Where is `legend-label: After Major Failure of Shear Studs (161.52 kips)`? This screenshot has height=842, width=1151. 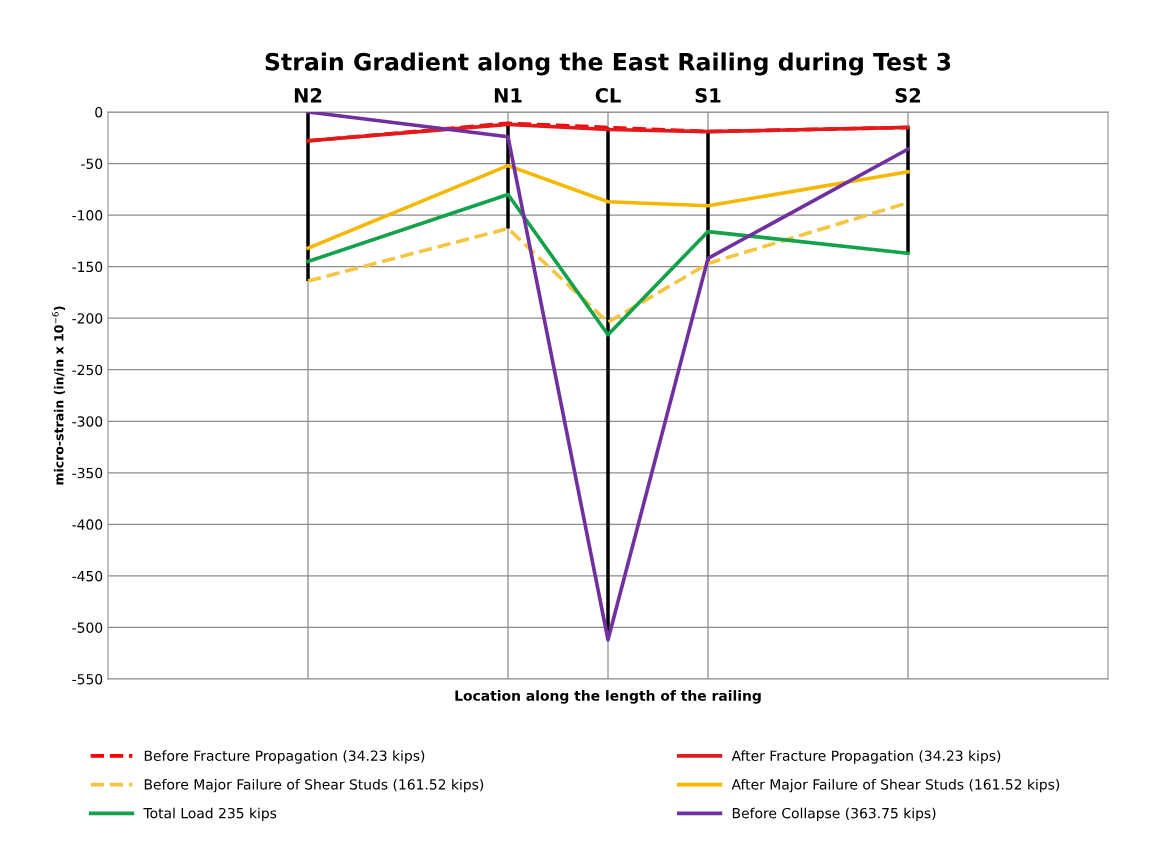
legend-label: After Major Failure of Shear Studs (161.52 kips) is located at coordinates (895, 785).